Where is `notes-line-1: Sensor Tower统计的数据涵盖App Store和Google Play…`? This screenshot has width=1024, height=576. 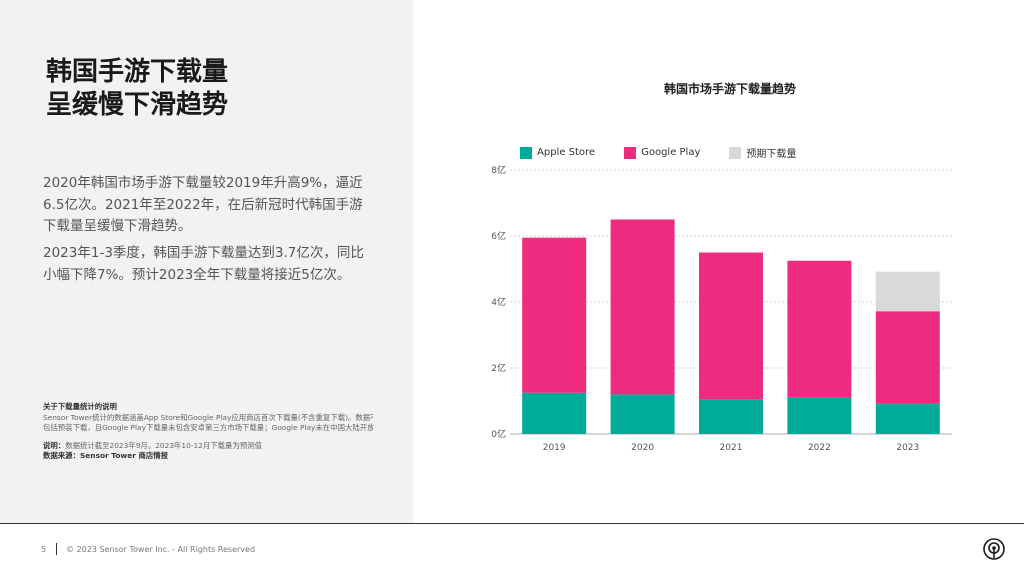
notes-line-1: Sensor Tower统计的数据涵盖App Store和Google Play… is located at coordinates (208, 417).